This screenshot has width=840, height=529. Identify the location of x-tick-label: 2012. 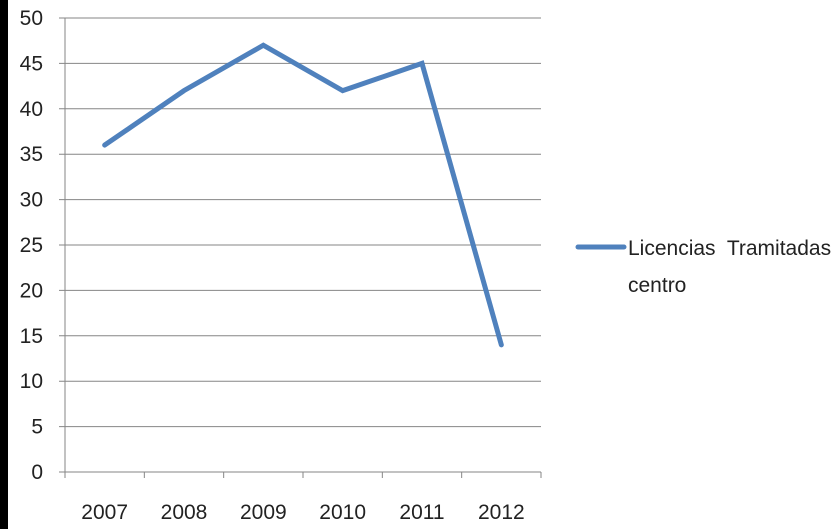
(501, 512).